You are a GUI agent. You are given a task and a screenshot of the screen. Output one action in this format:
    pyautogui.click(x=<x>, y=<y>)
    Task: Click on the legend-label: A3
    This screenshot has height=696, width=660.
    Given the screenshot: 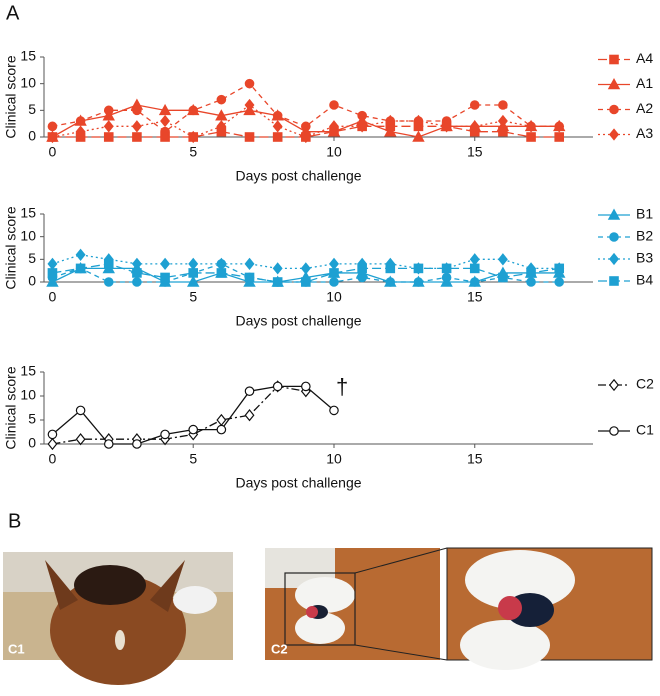 What is the action you would take?
    pyautogui.click(x=644, y=133)
    